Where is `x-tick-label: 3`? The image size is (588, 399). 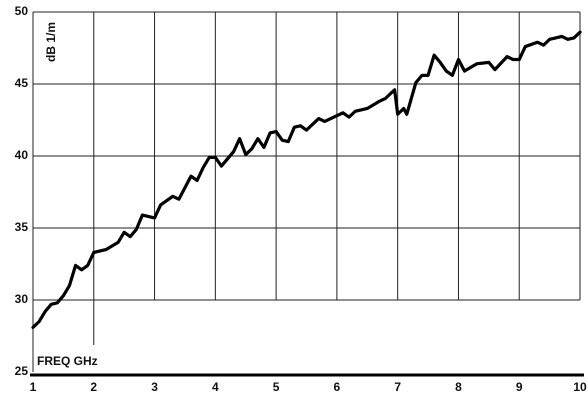 x-tick-label: 3 is located at coordinates (154, 387).